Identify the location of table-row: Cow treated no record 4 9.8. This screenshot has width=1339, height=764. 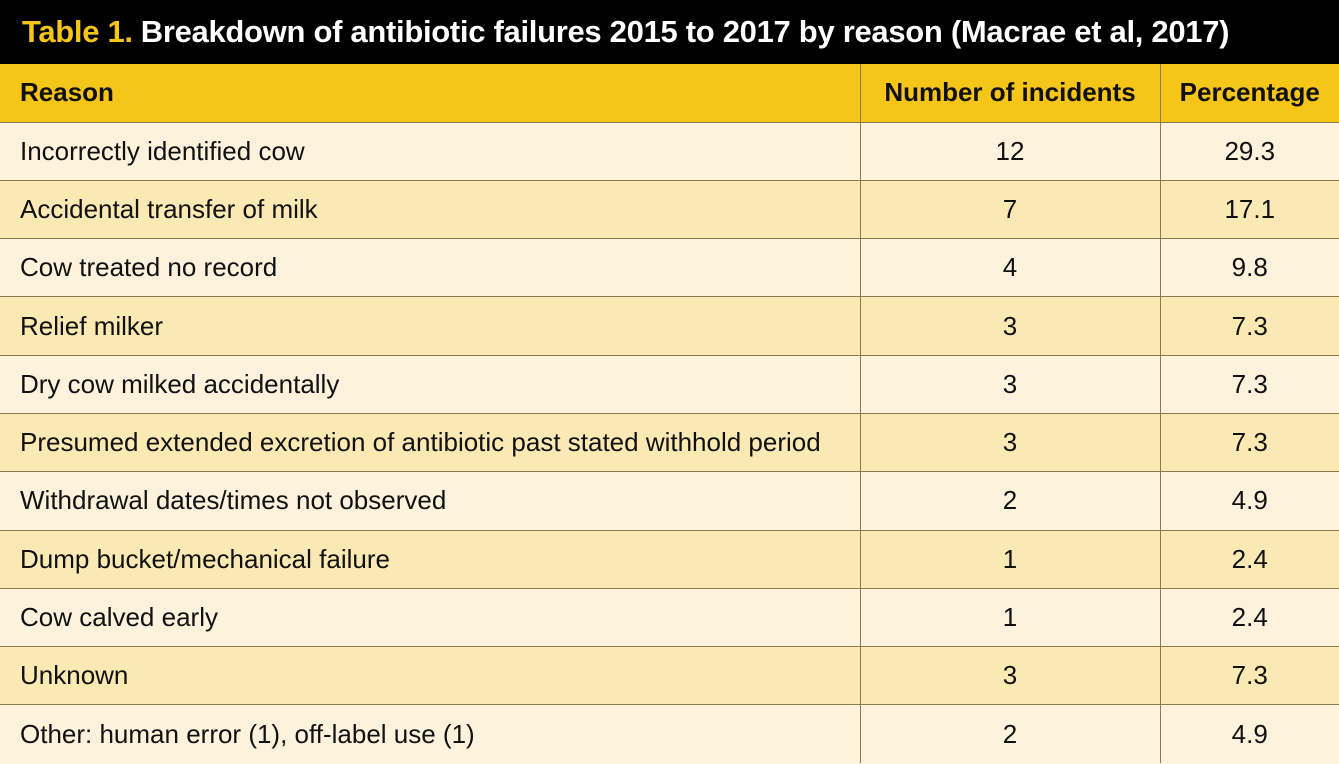
(669, 268).